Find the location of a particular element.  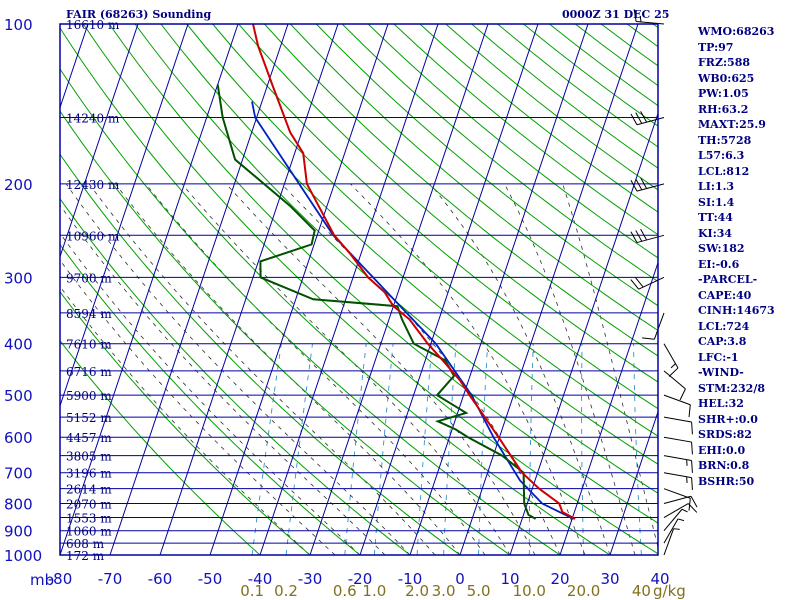

index-row: PW:1.05 is located at coordinates (723, 93).